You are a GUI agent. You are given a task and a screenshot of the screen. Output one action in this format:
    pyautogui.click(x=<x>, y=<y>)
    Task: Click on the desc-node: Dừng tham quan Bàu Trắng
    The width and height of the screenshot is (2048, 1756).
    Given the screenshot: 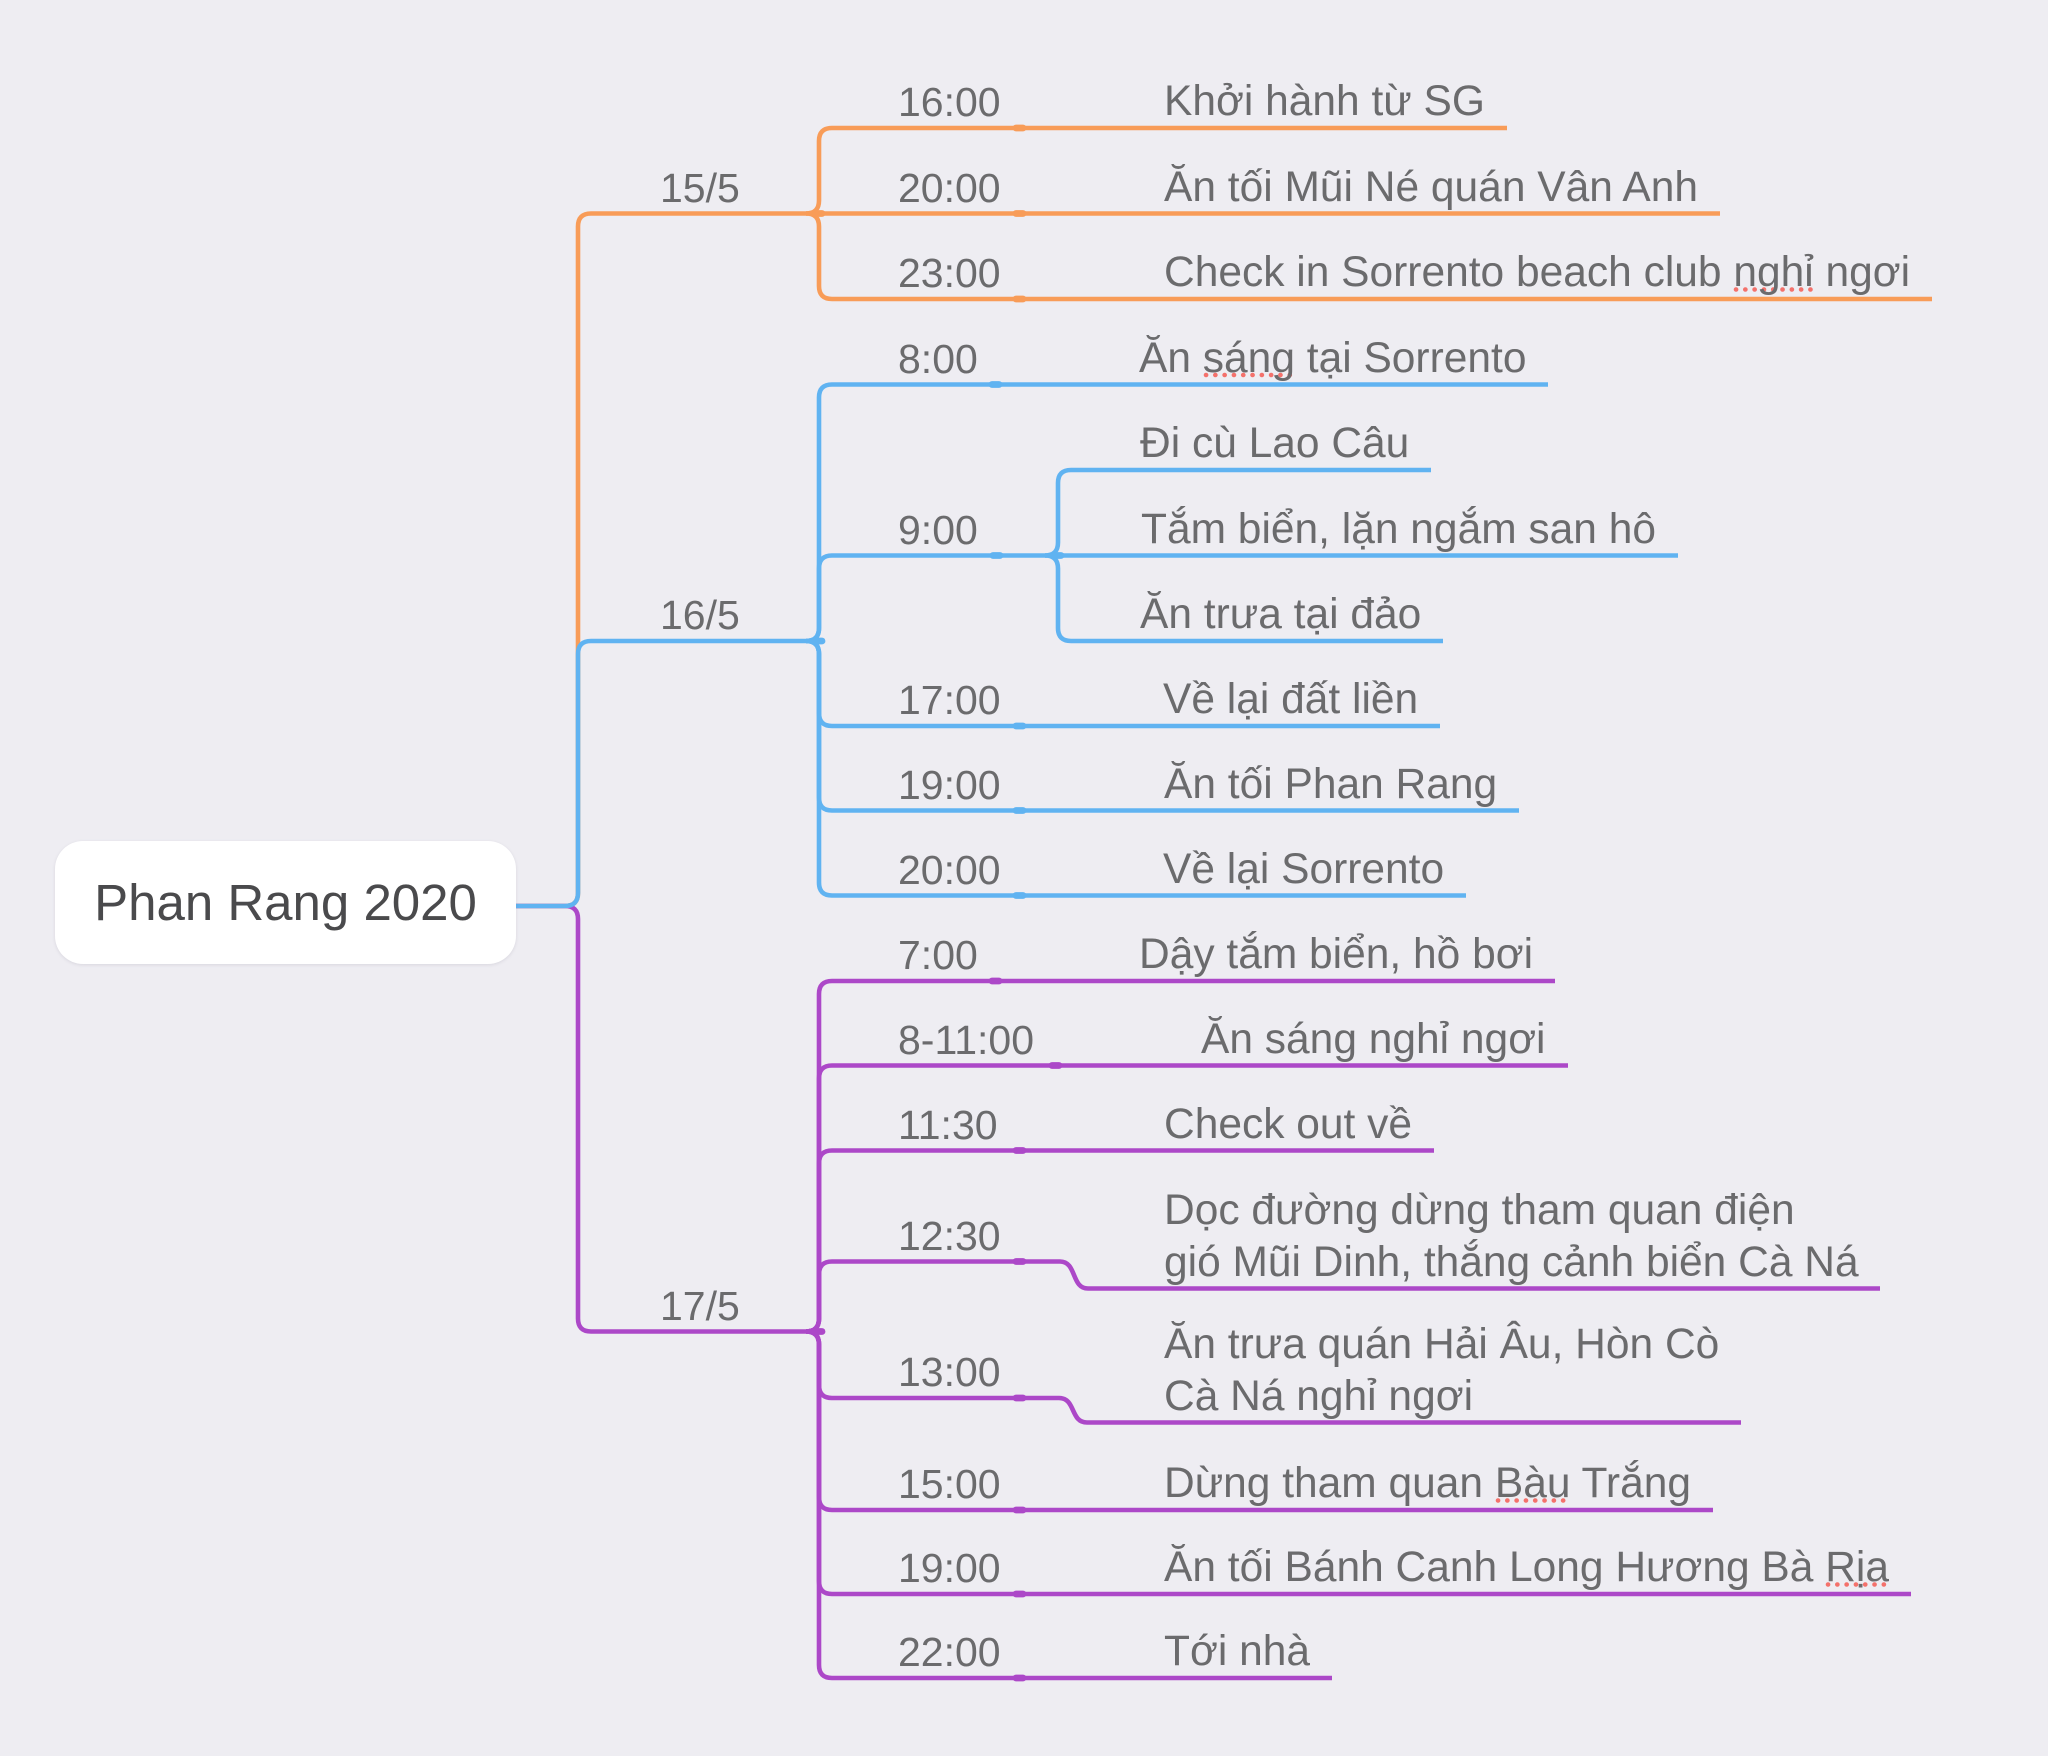 What is the action you would take?
    pyautogui.click(x=1427, y=1483)
    